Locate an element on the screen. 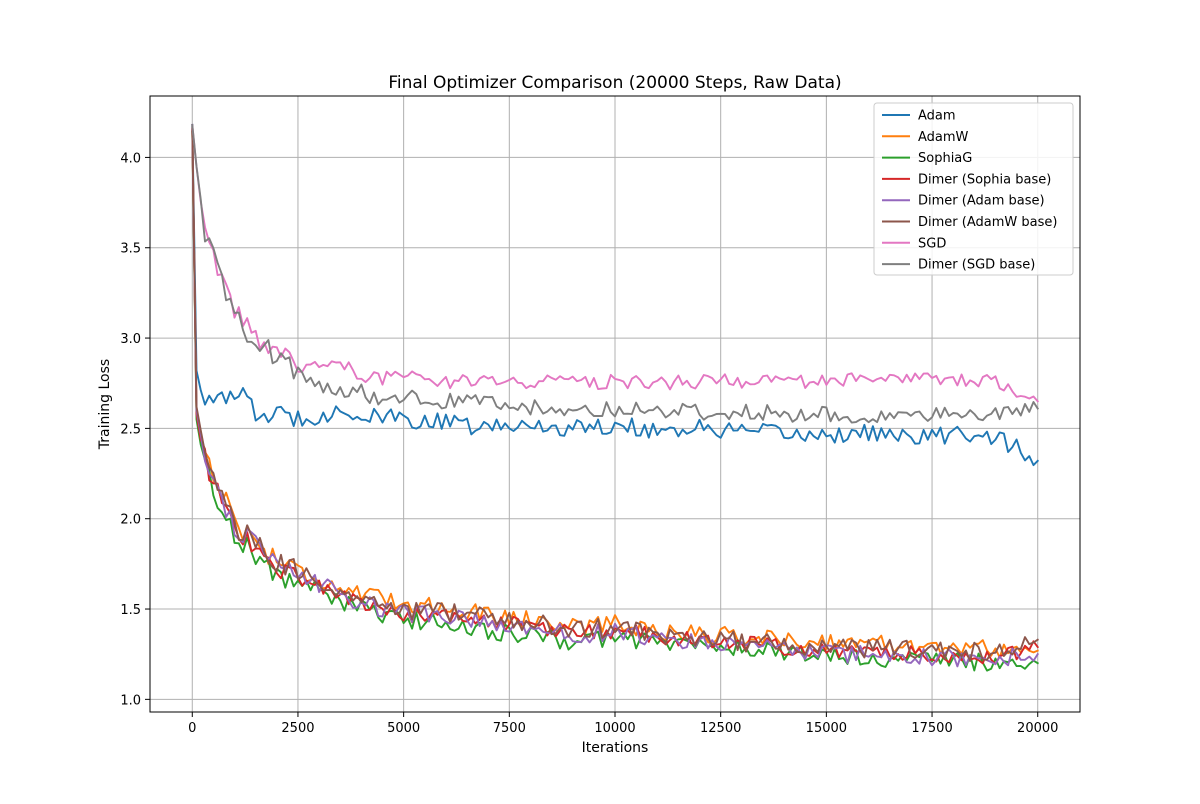 This screenshot has width=1200, height=804. y-tick-label: 2.0 is located at coordinates (130, 520).